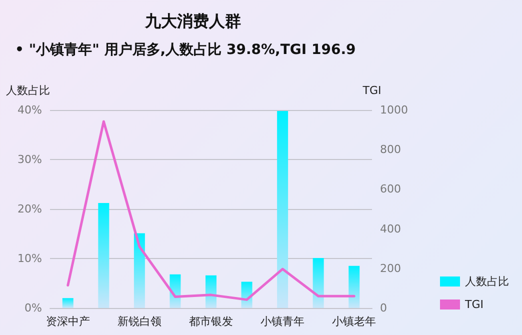 This screenshot has width=522, height=335. I want to click on y2-tick-label: 200, so click(390, 268).